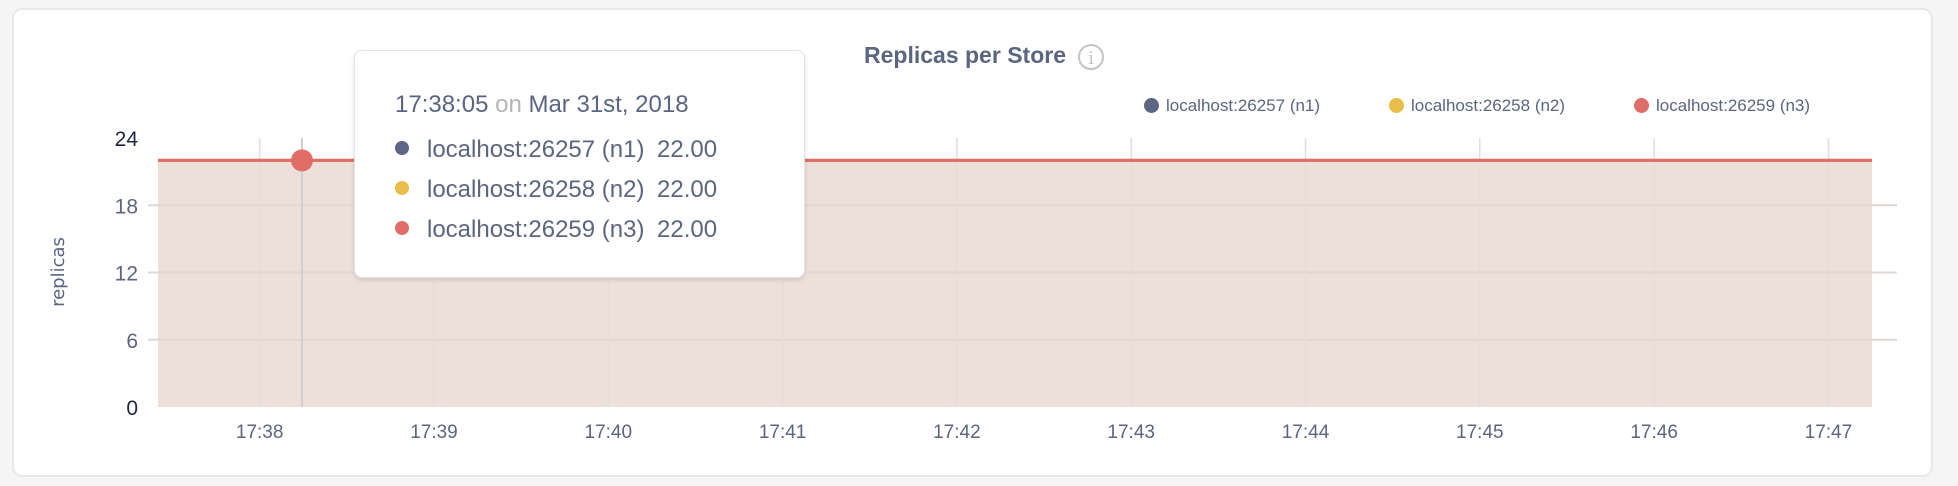  I want to click on legend-dot-n1, so click(1151, 105).